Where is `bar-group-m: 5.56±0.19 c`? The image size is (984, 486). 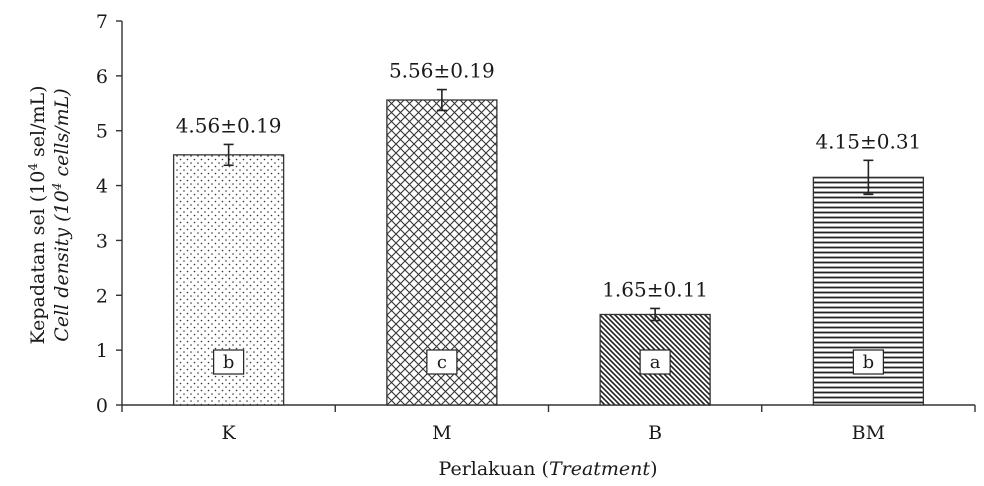
bar-group-m: 5.56±0.19 c is located at coordinates (442, 232).